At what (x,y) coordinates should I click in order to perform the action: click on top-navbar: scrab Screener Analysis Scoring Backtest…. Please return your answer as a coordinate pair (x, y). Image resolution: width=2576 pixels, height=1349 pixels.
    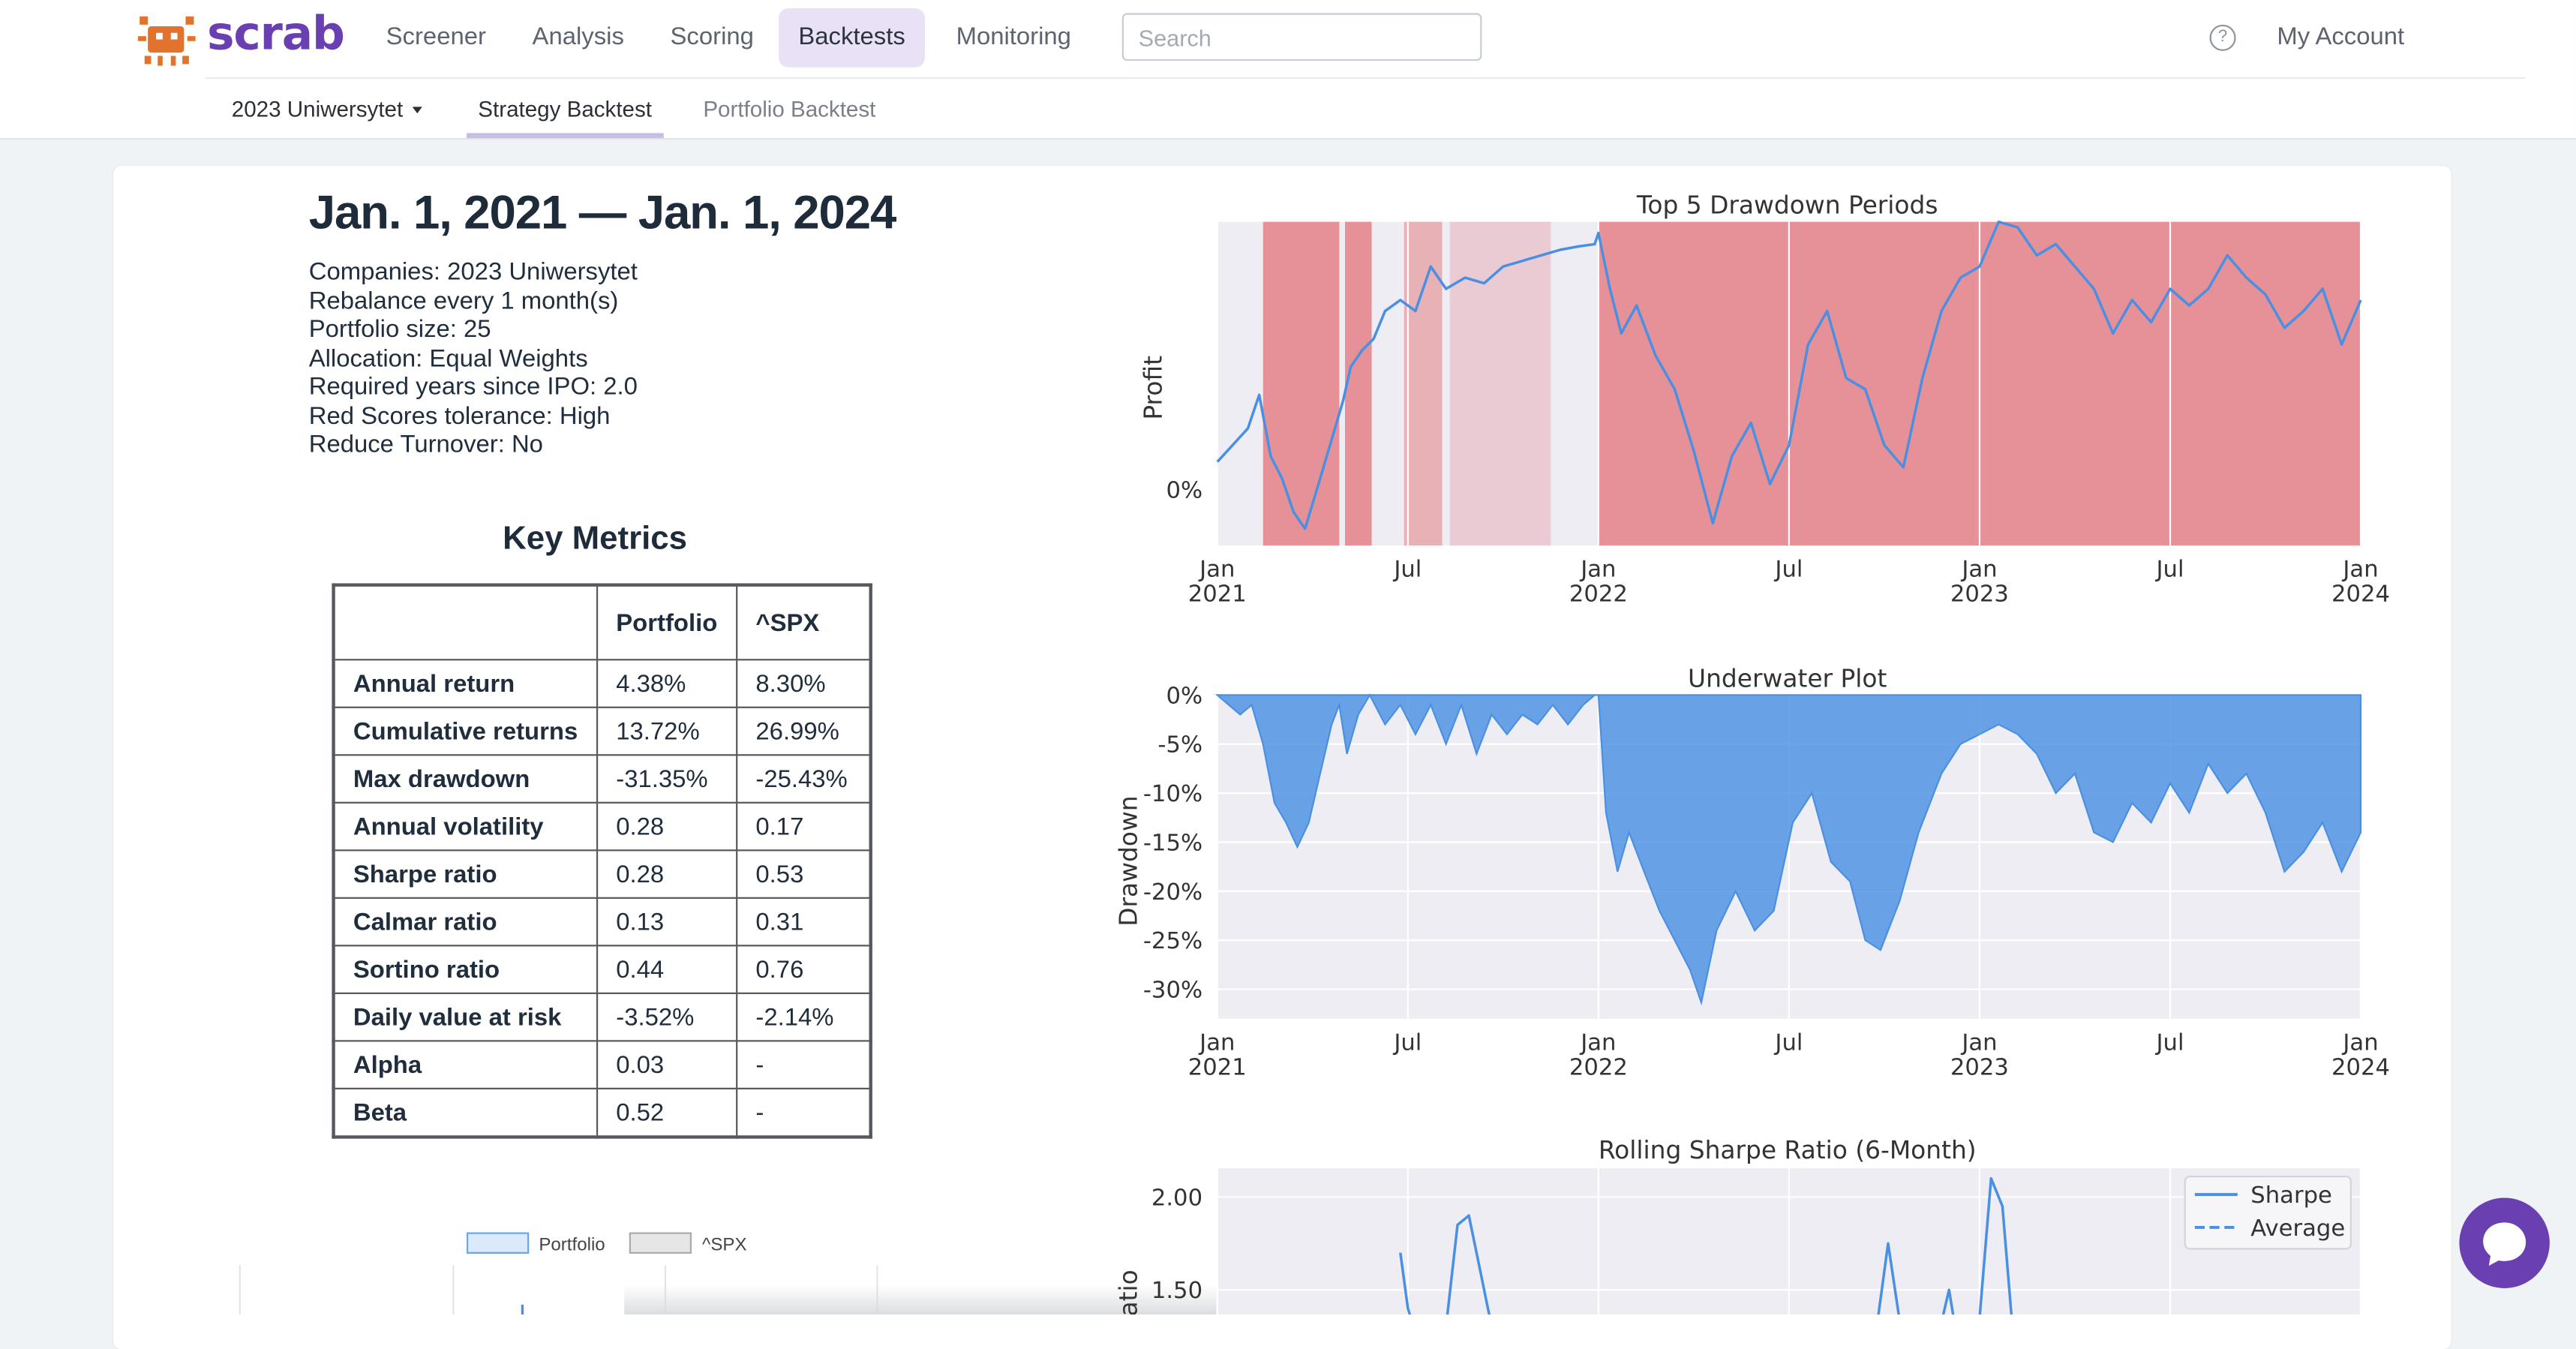
    Looking at the image, I should click on (1288, 70).